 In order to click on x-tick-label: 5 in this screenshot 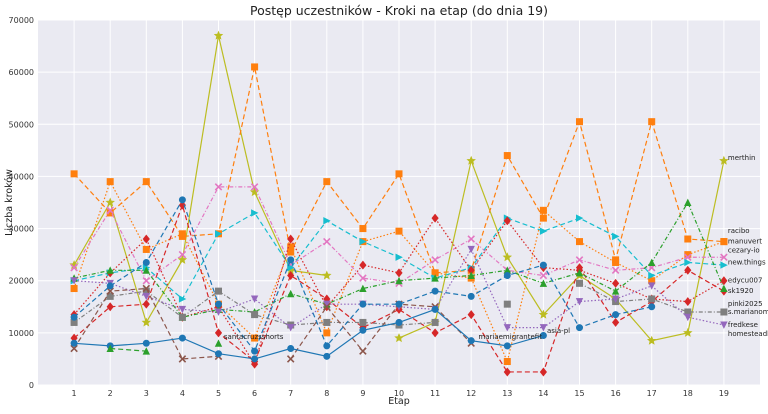, I will do `click(218, 393)`.